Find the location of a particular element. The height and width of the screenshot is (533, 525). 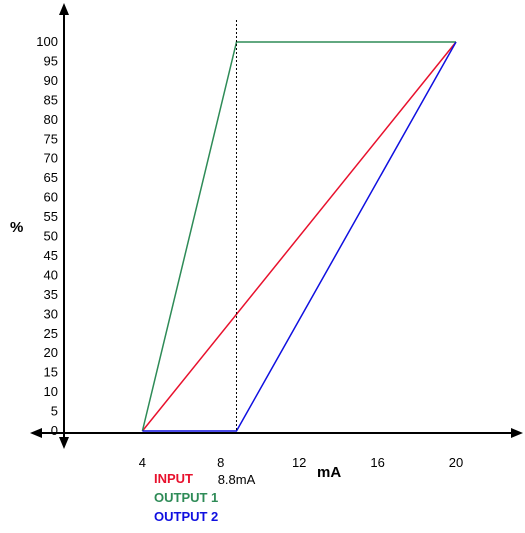

y-tick-label: 95 is located at coordinates (51, 60).